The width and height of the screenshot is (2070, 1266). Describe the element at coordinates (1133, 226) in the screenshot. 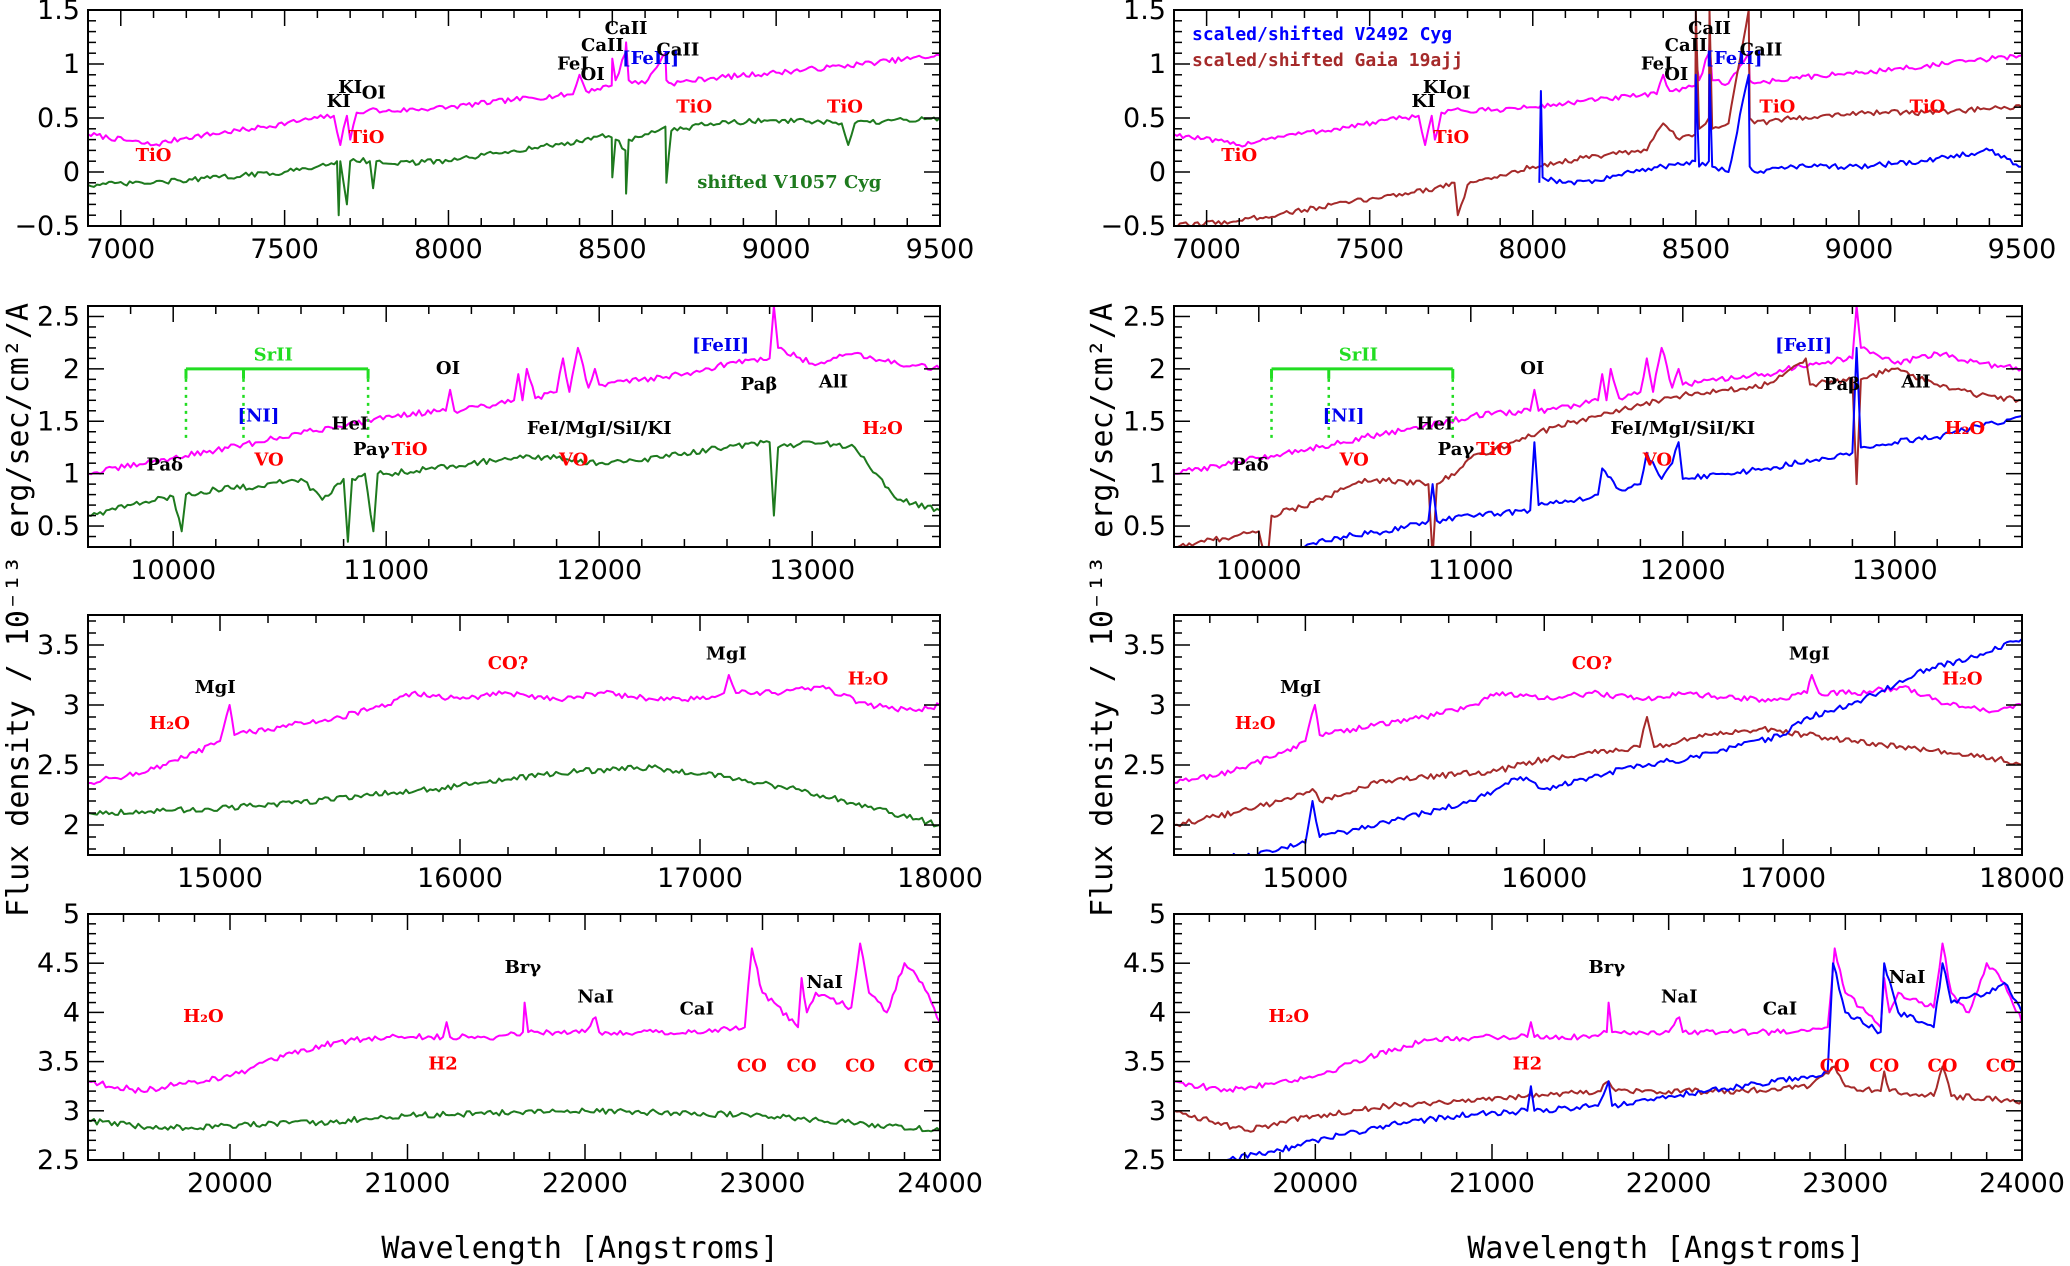

I see `y-tick-label: −0.5` at that location.